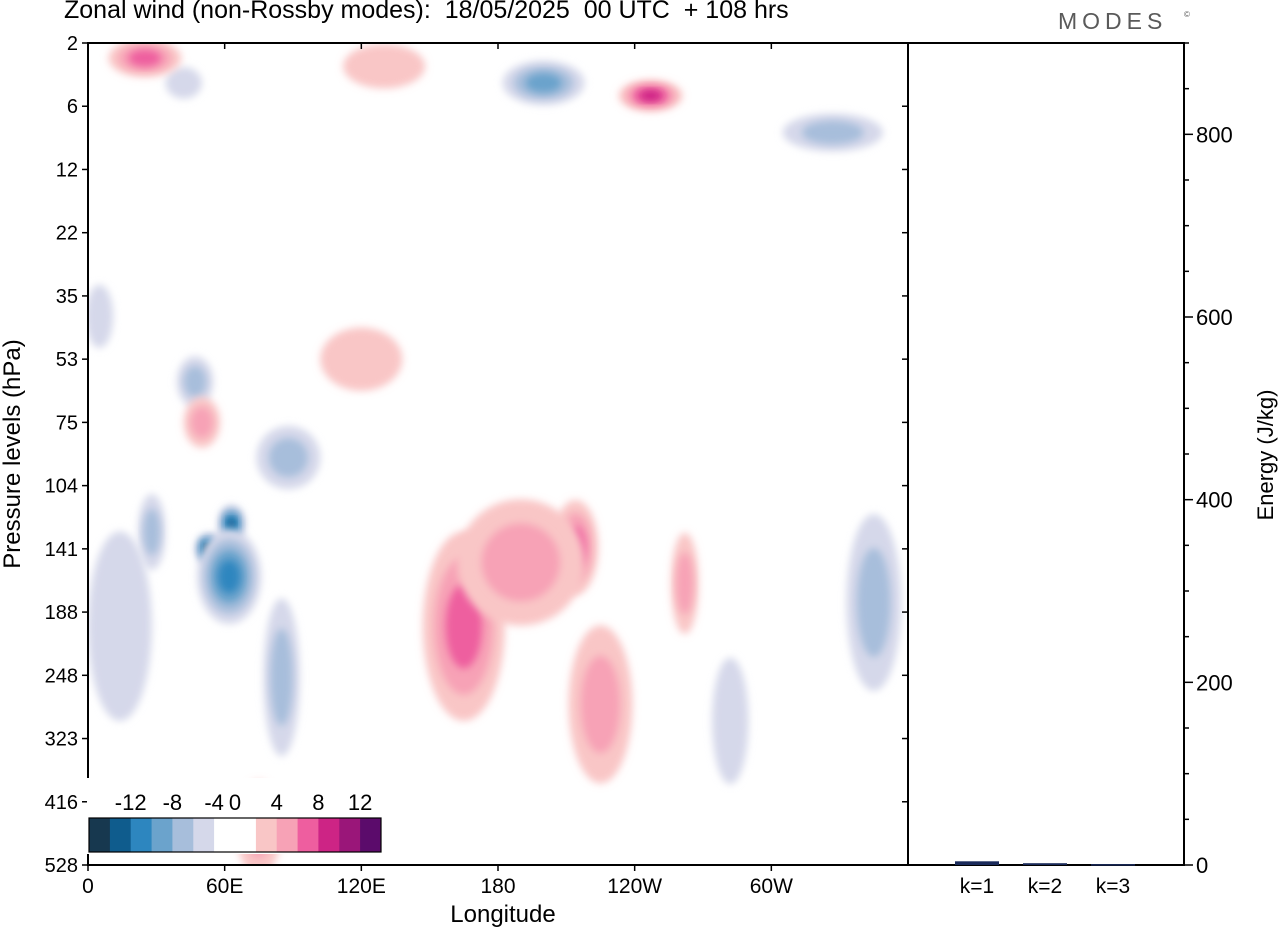  I want to click on energy-bar-k3, so click(1113, 865).